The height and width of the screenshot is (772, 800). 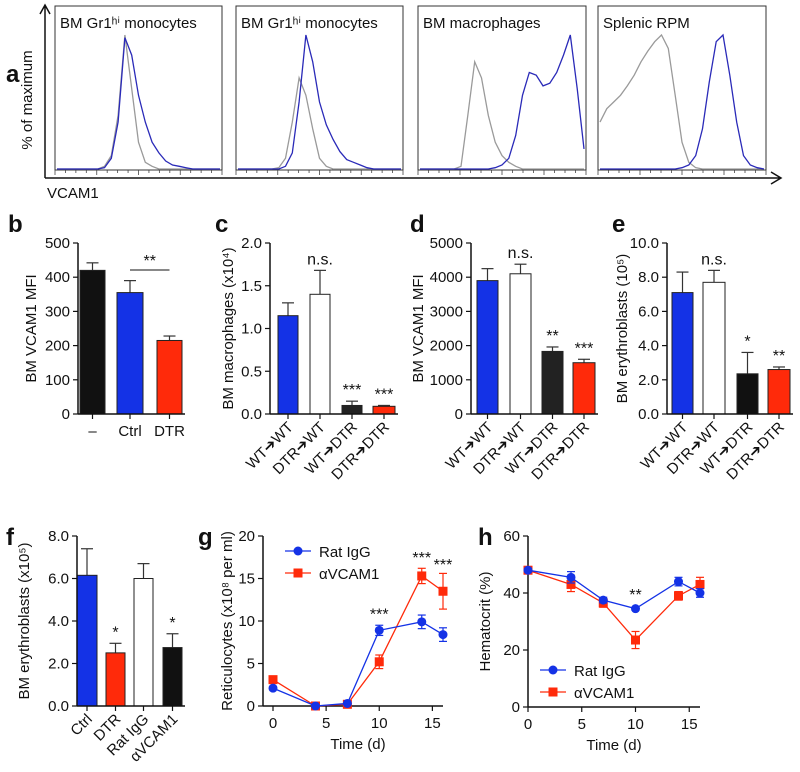 I want to click on y-tick-label: 8.0, so click(x=648, y=277).